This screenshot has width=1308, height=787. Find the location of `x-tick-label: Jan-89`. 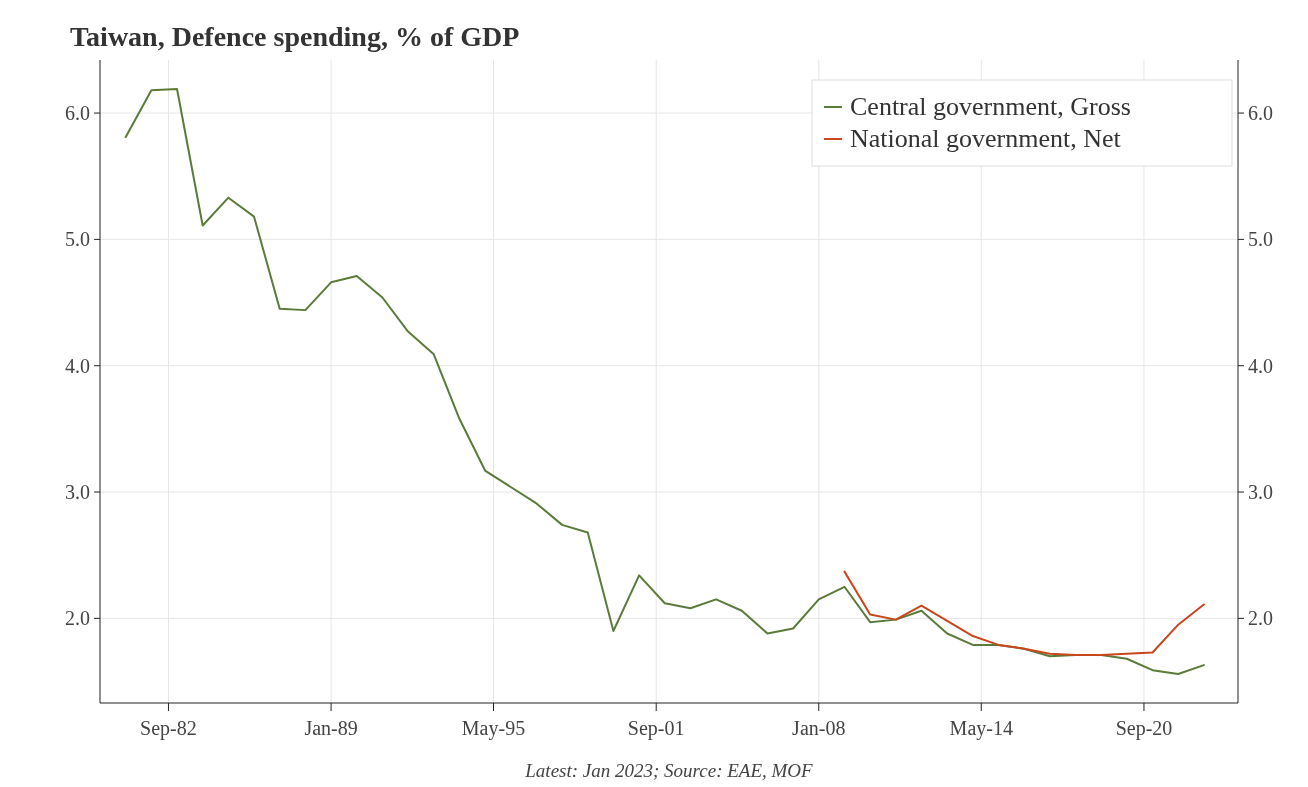

x-tick-label: Jan-89 is located at coordinates (331, 728).